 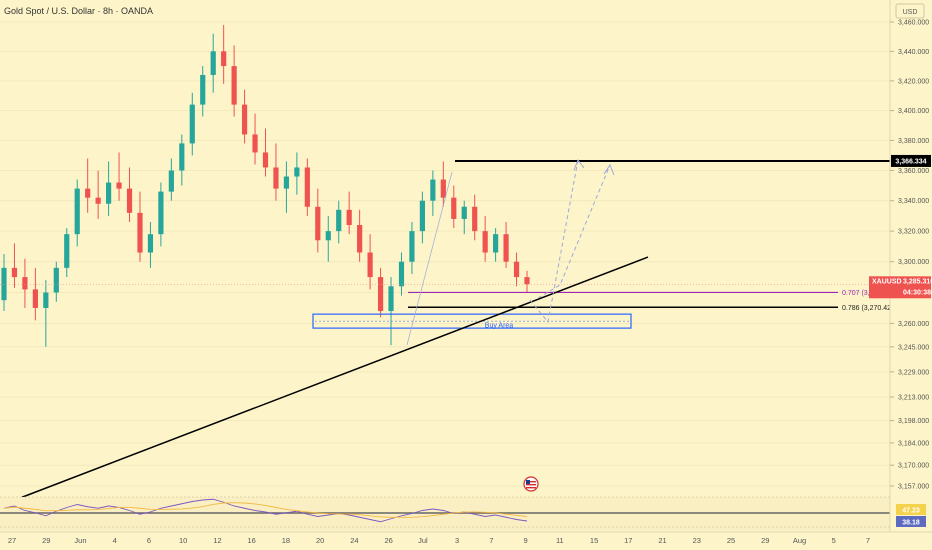 I want to click on time-tick-label: 25, so click(x=731, y=540).